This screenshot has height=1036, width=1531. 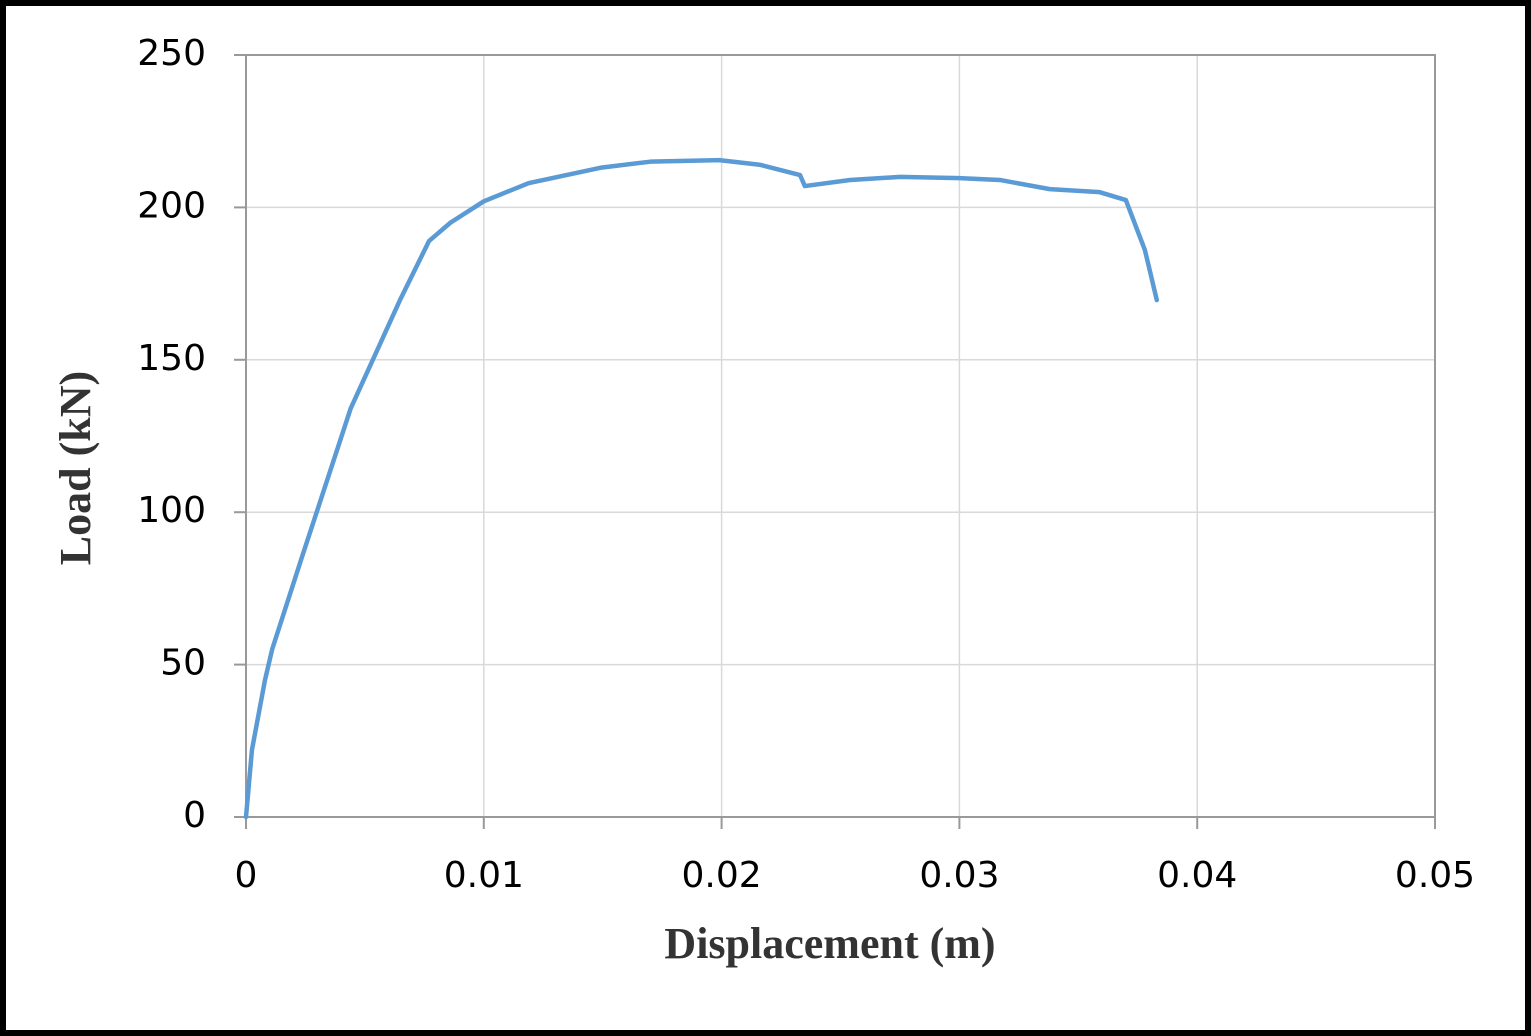 I want to click on x-tick-label: 0.02, so click(x=722, y=875).